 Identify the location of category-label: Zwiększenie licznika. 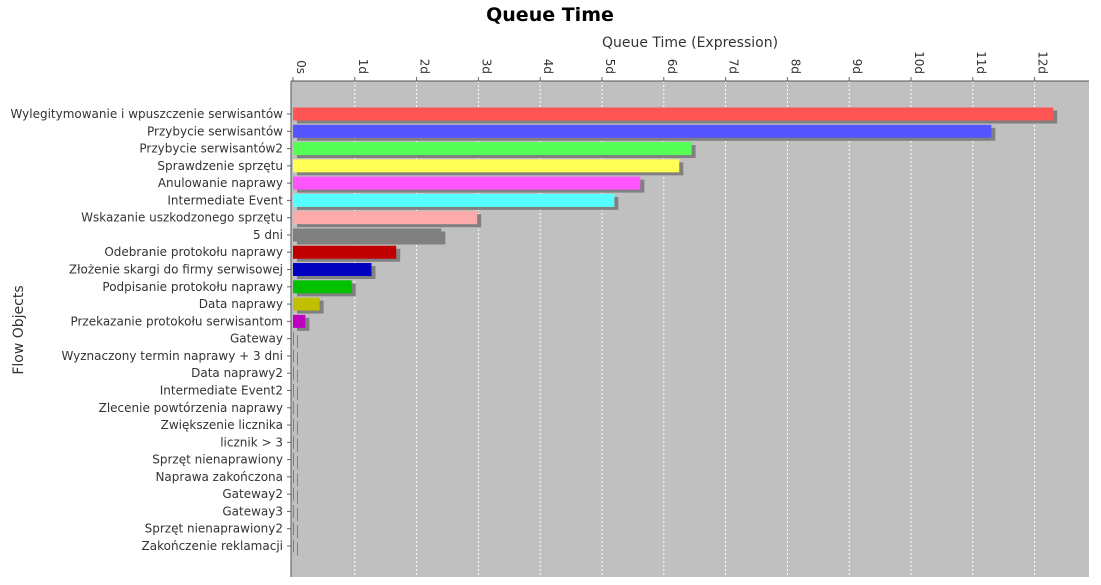
(222, 425).